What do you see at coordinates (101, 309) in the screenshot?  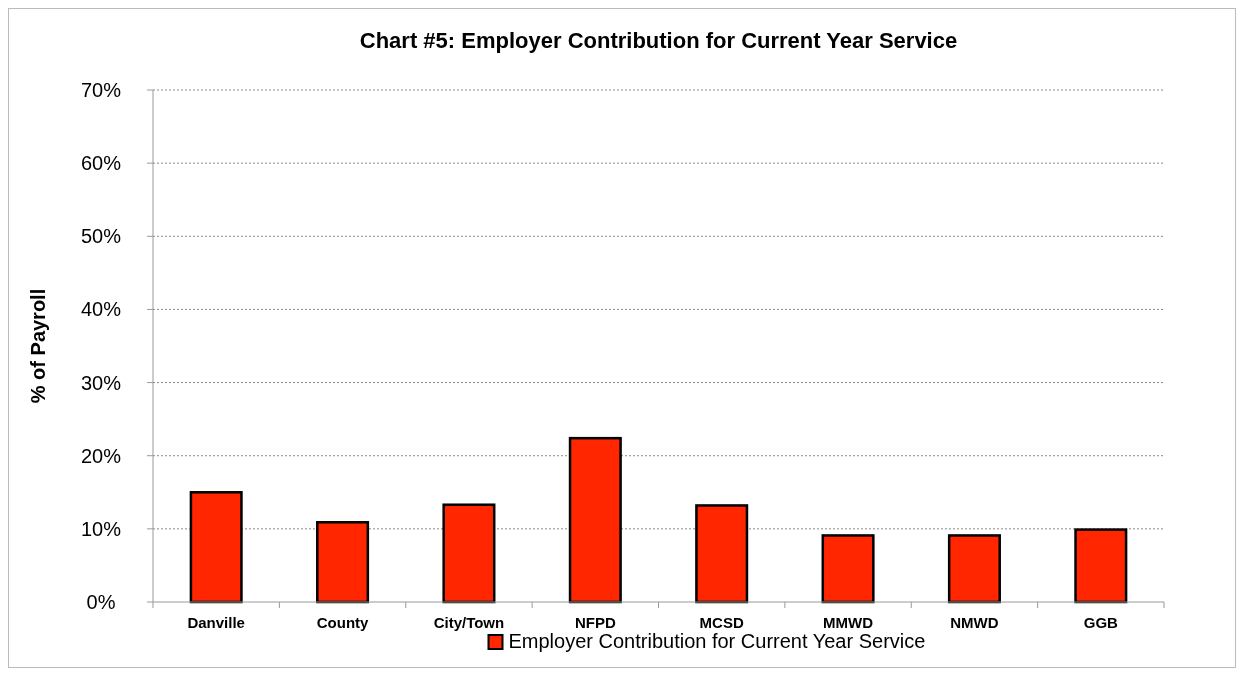 I see `y-tick-label: 40%` at bounding box center [101, 309].